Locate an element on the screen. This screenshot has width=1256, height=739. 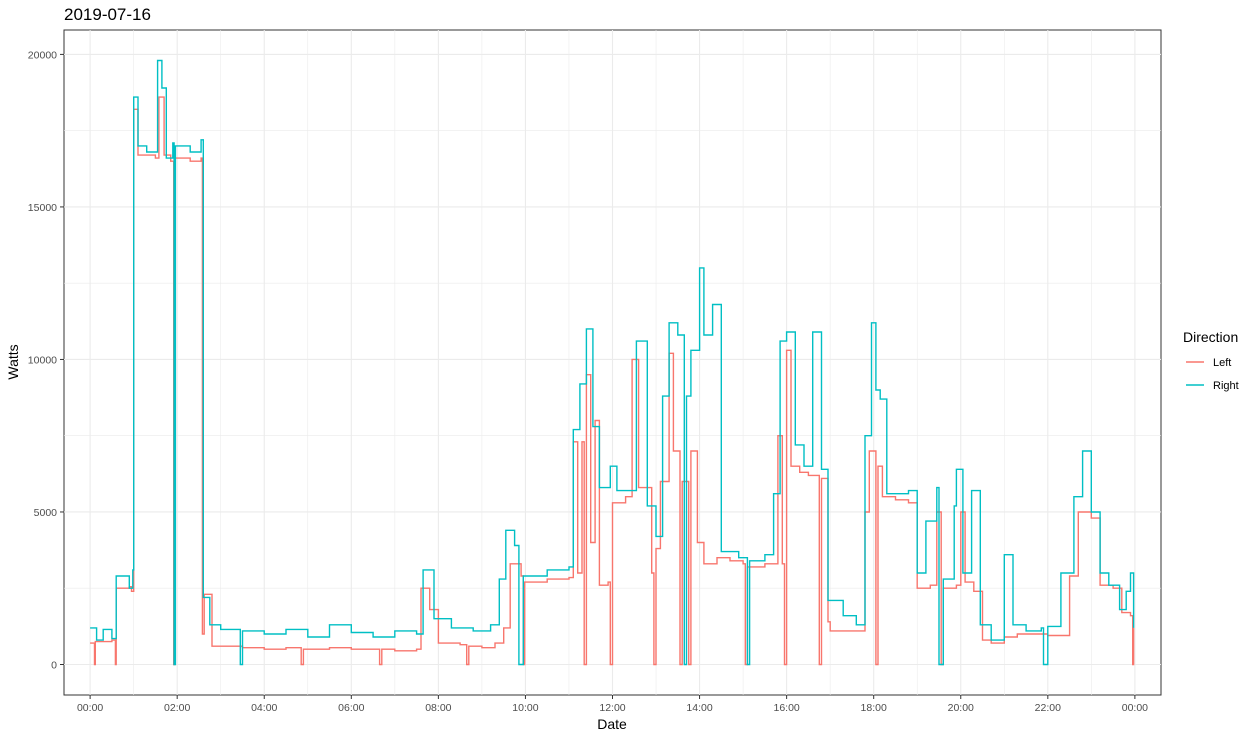
x-tick-label: 18:00 is located at coordinates (874, 708).